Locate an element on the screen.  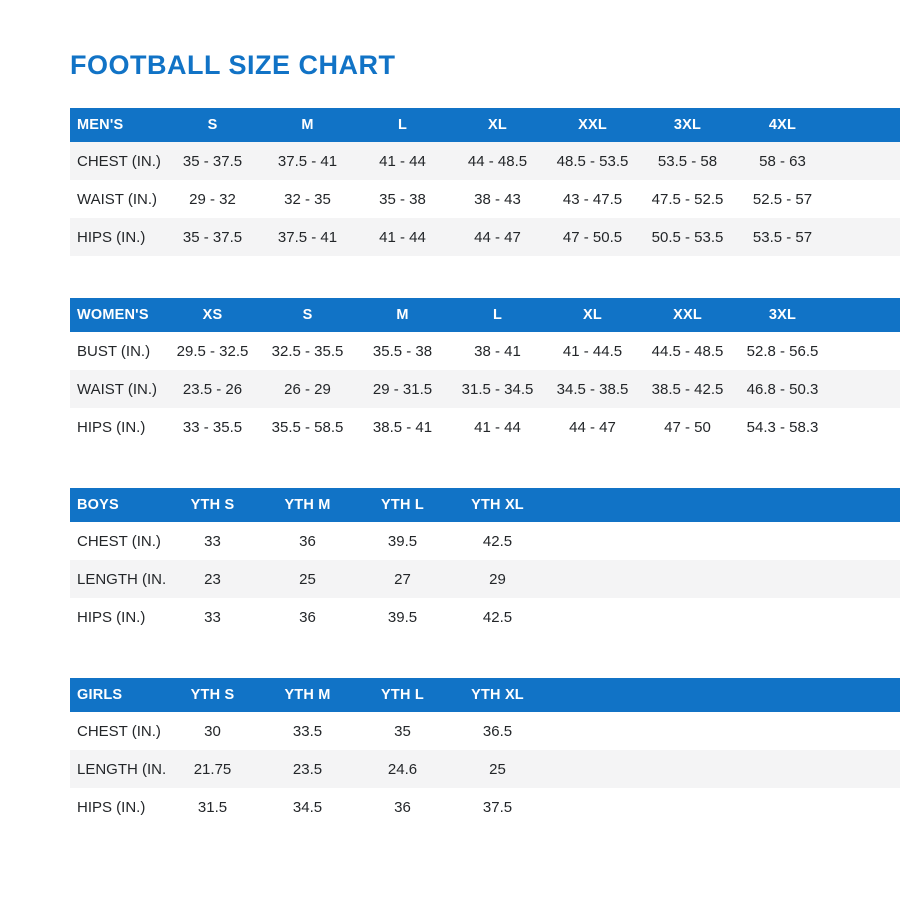
size-cell: 38 - 43 is located at coordinates (497, 199).